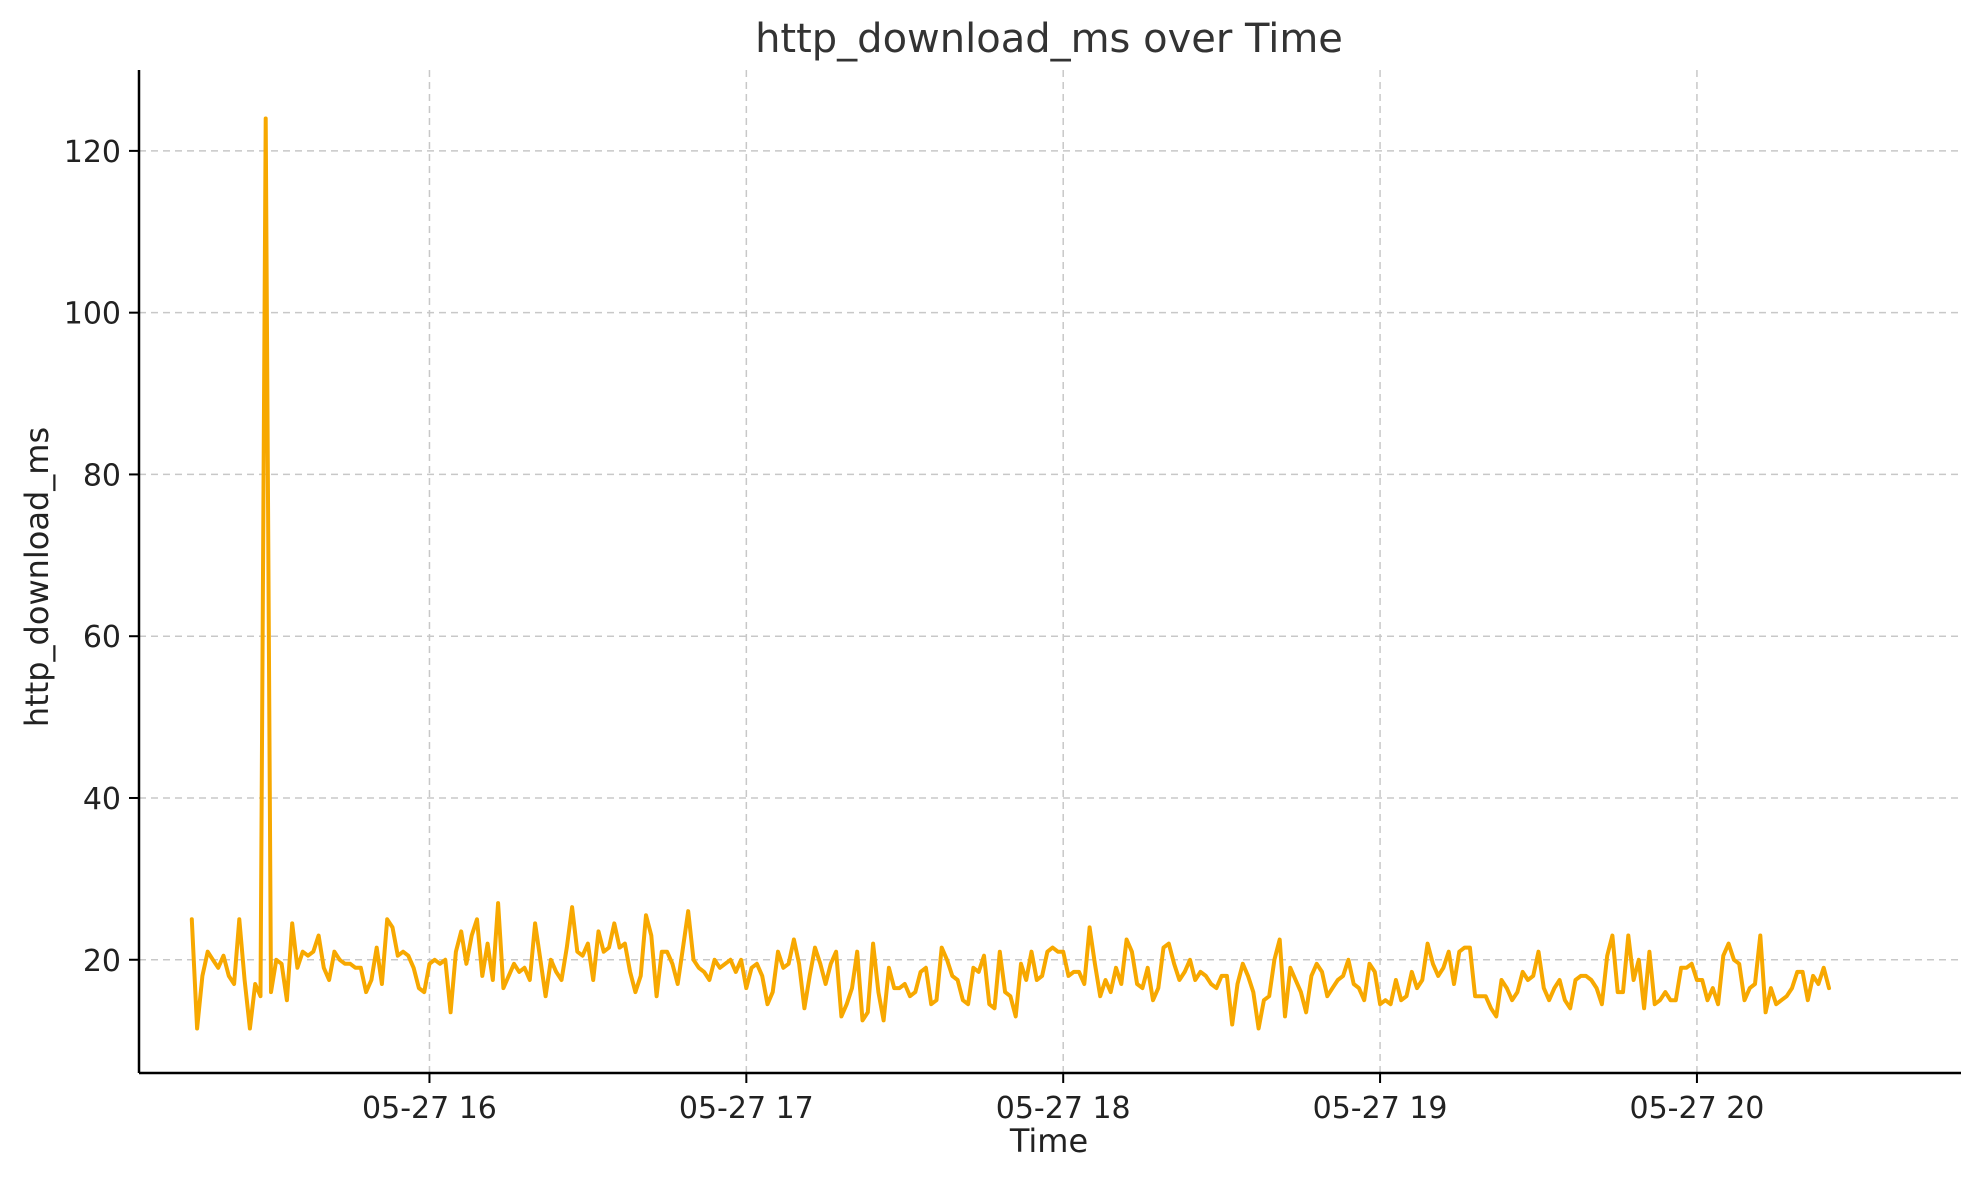 This screenshot has width=1979, height=1184. I want to click on y-tick-label: 60, so click(102, 637).